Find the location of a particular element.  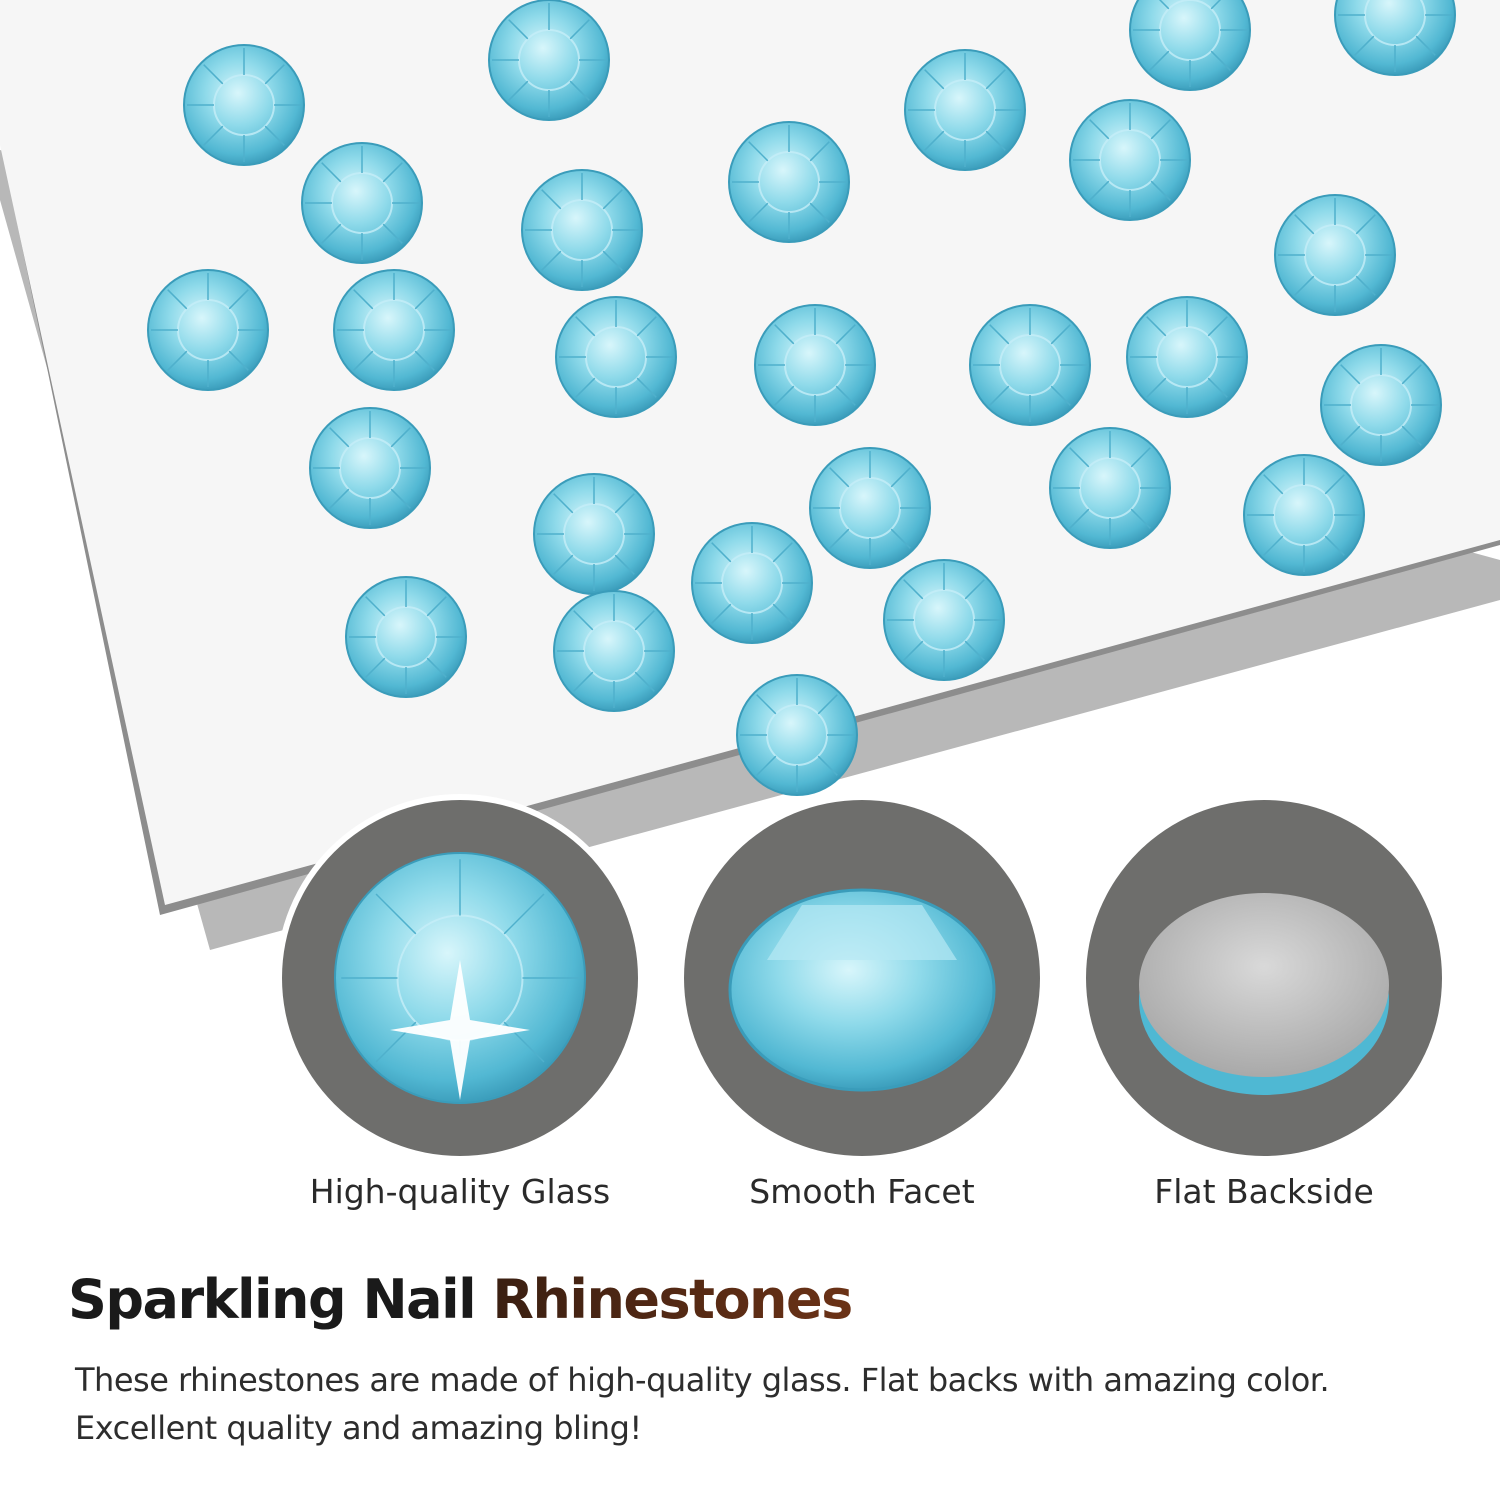

headline-accent: Rhinestones is located at coordinates (672, 1299).